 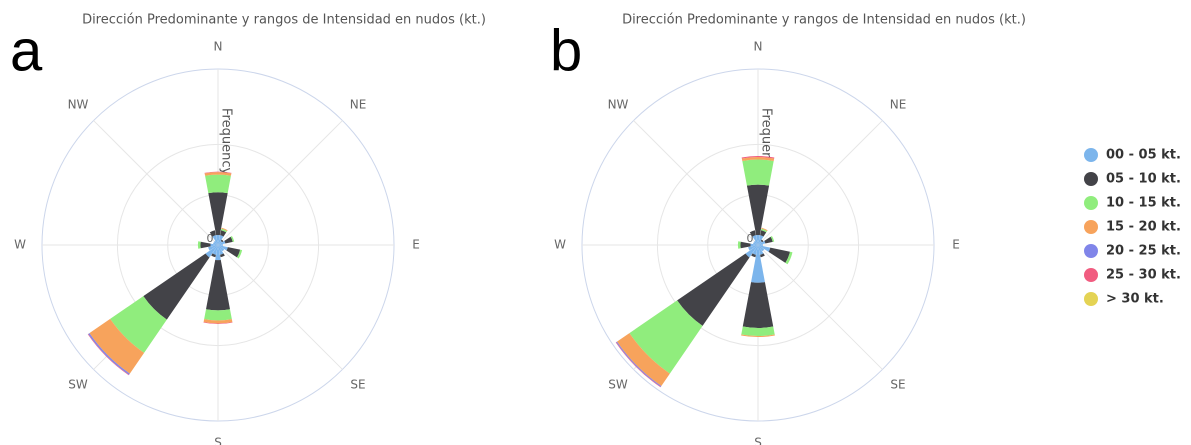 I want to click on direction-label: SE, so click(x=897, y=385).